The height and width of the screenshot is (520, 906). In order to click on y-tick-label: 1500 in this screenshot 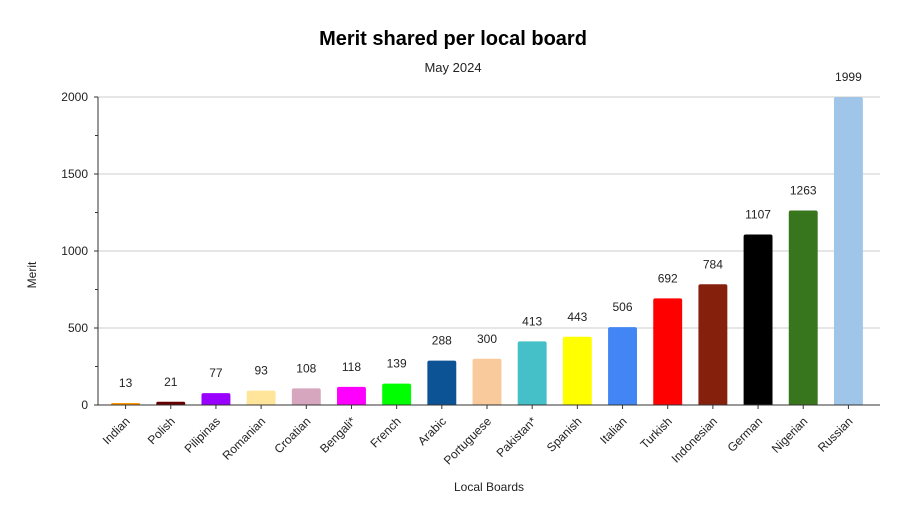, I will do `click(74, 174)`.